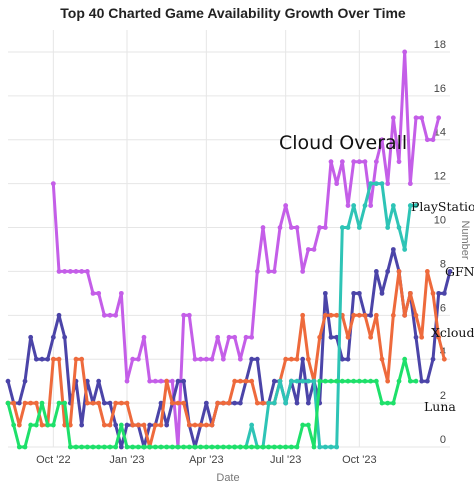 The height and width of the screenshot is (490, 474). I want to click on x-tick-label: Jan '23, so click(126, 460).